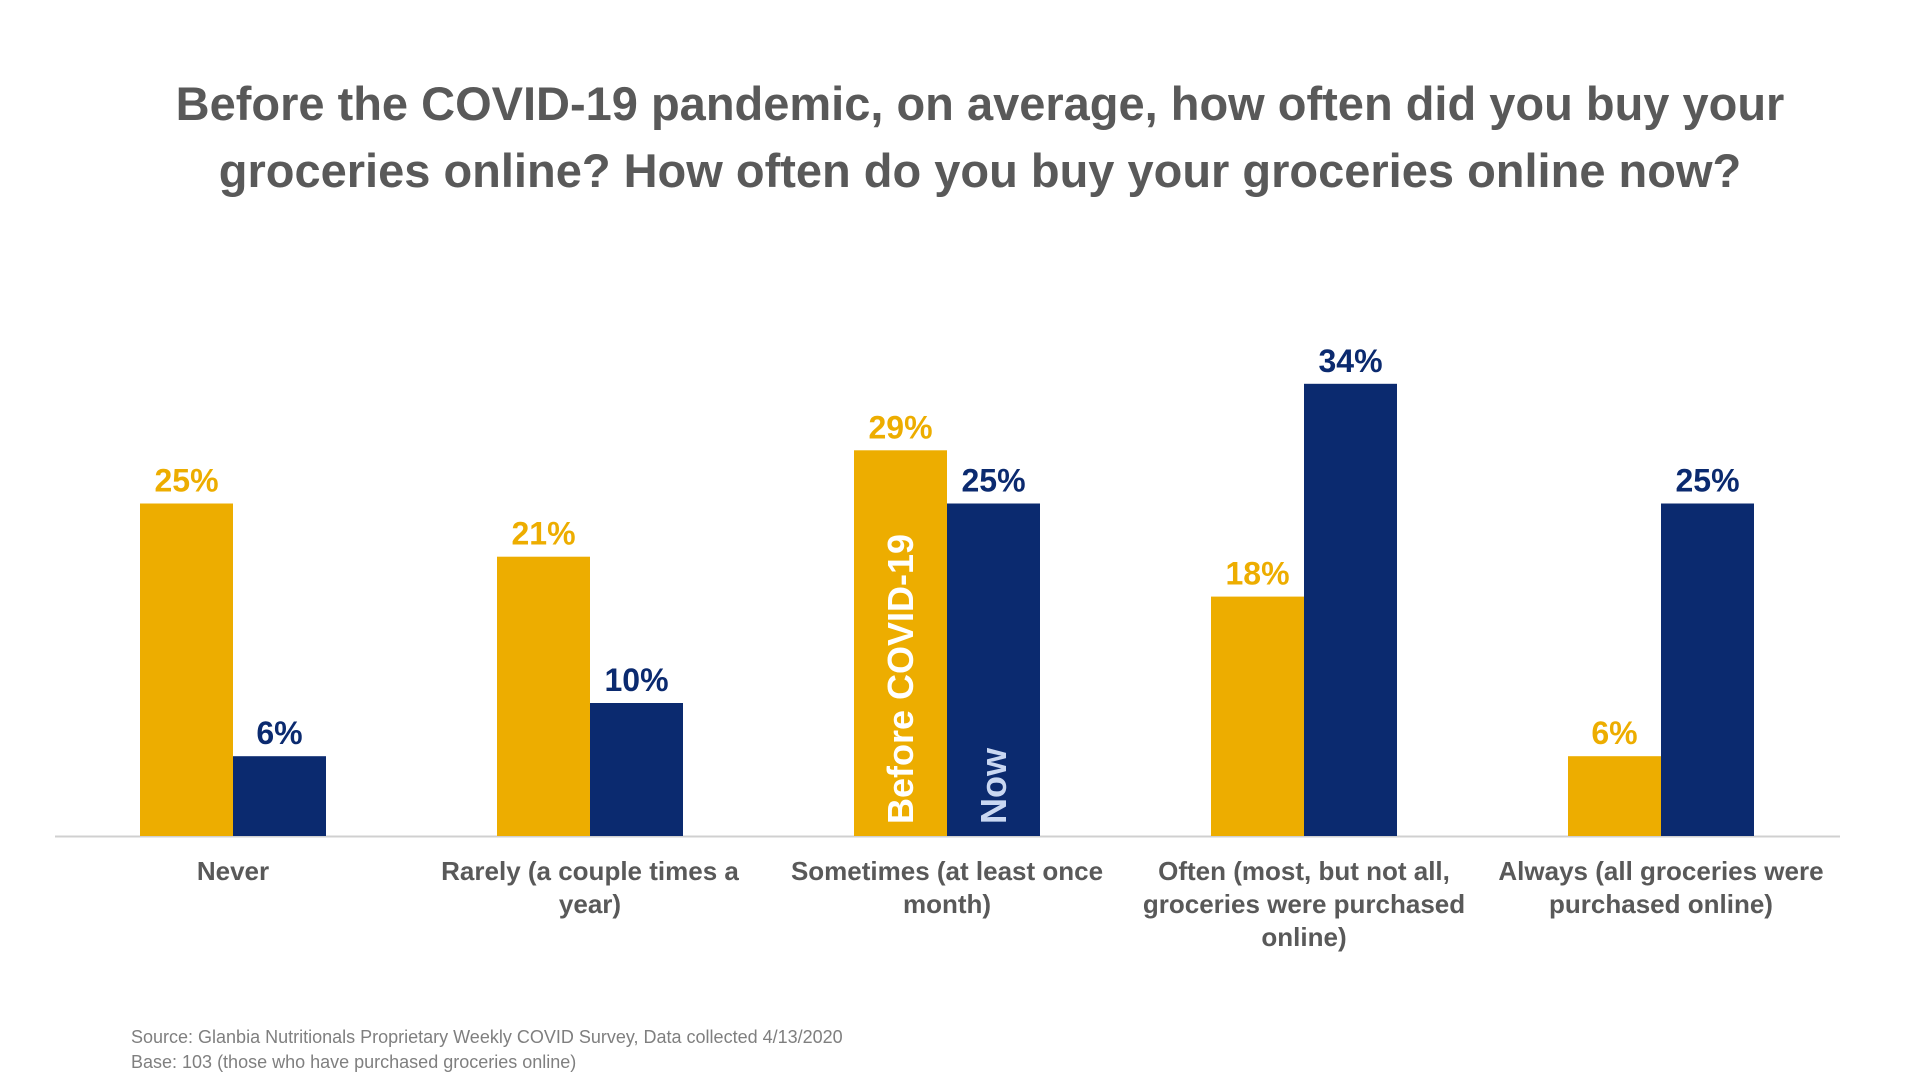  What do you see at coordinates (1304, 871) in the screenshot?
I see `category-label-3-line-0: Often (most, but not all,` at bounding box center [1304, 871].